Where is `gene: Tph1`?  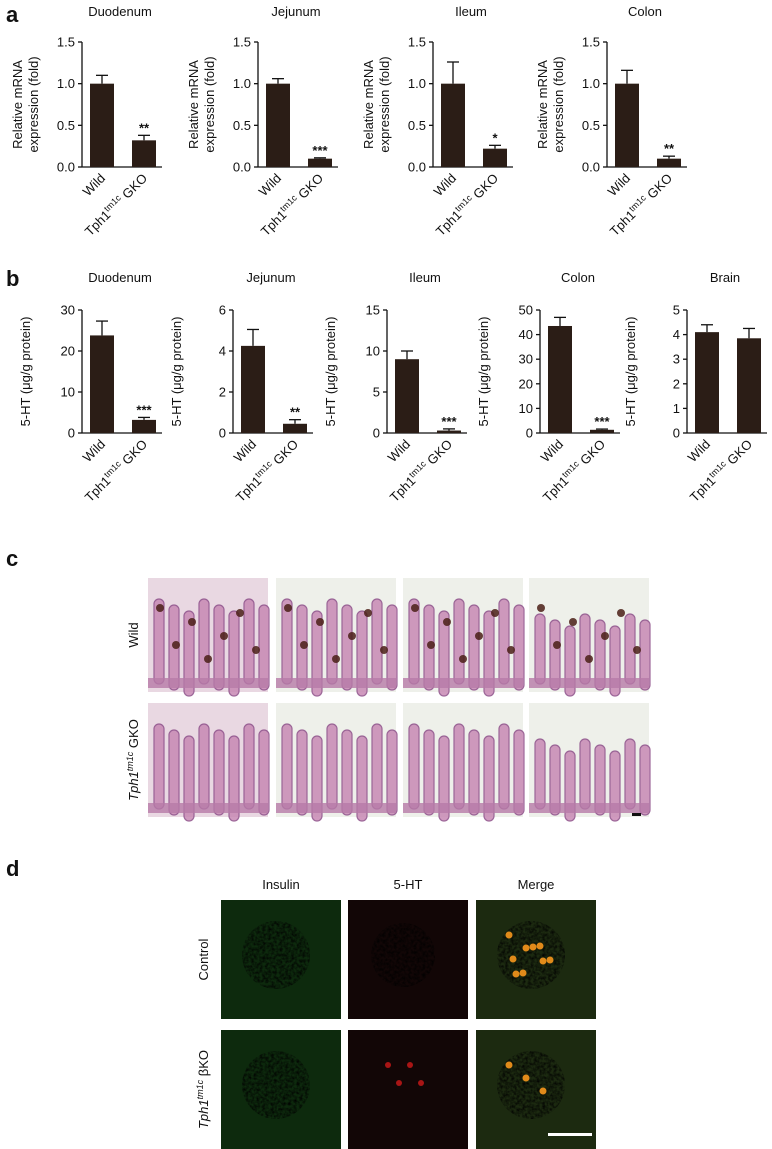 gene: Tph1 is located at coordinates (203, 1114).